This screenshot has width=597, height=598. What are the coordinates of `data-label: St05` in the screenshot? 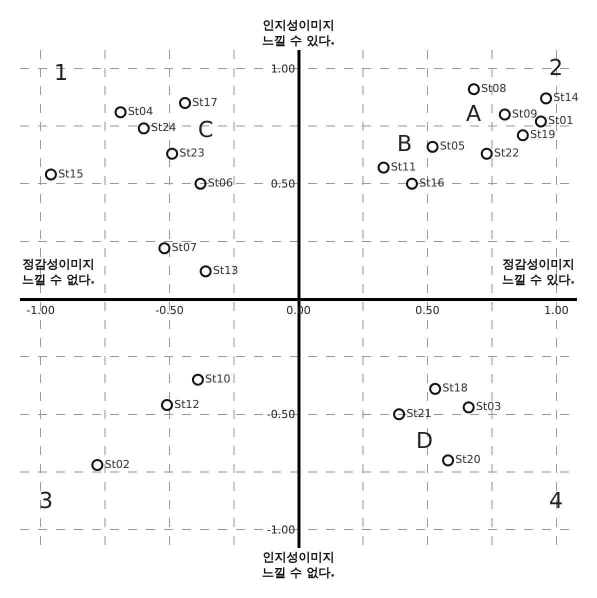 It's located at (453, 146).